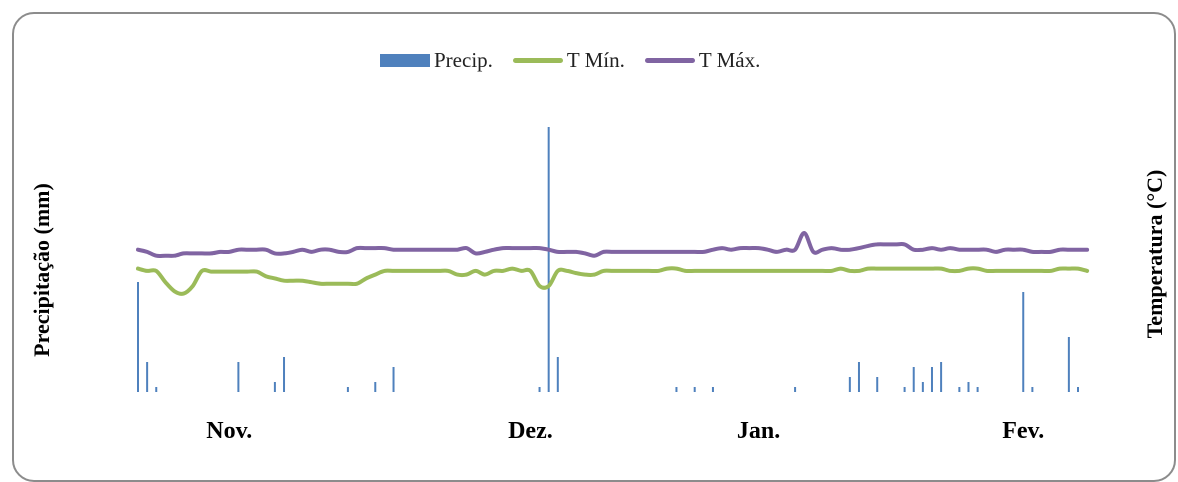 The height and width of the screenshot is (482, 1178). What do you see at coordinates (537, 60) in the screenshot?
I see `legend-swatch-tmin` at bounding box center [537, 60].